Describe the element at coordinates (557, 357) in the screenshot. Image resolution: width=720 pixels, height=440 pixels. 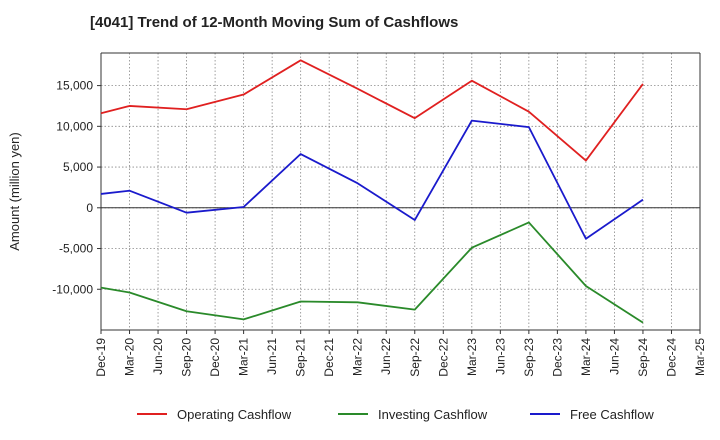
I see `x-tick-label: Dec-23` at that location.